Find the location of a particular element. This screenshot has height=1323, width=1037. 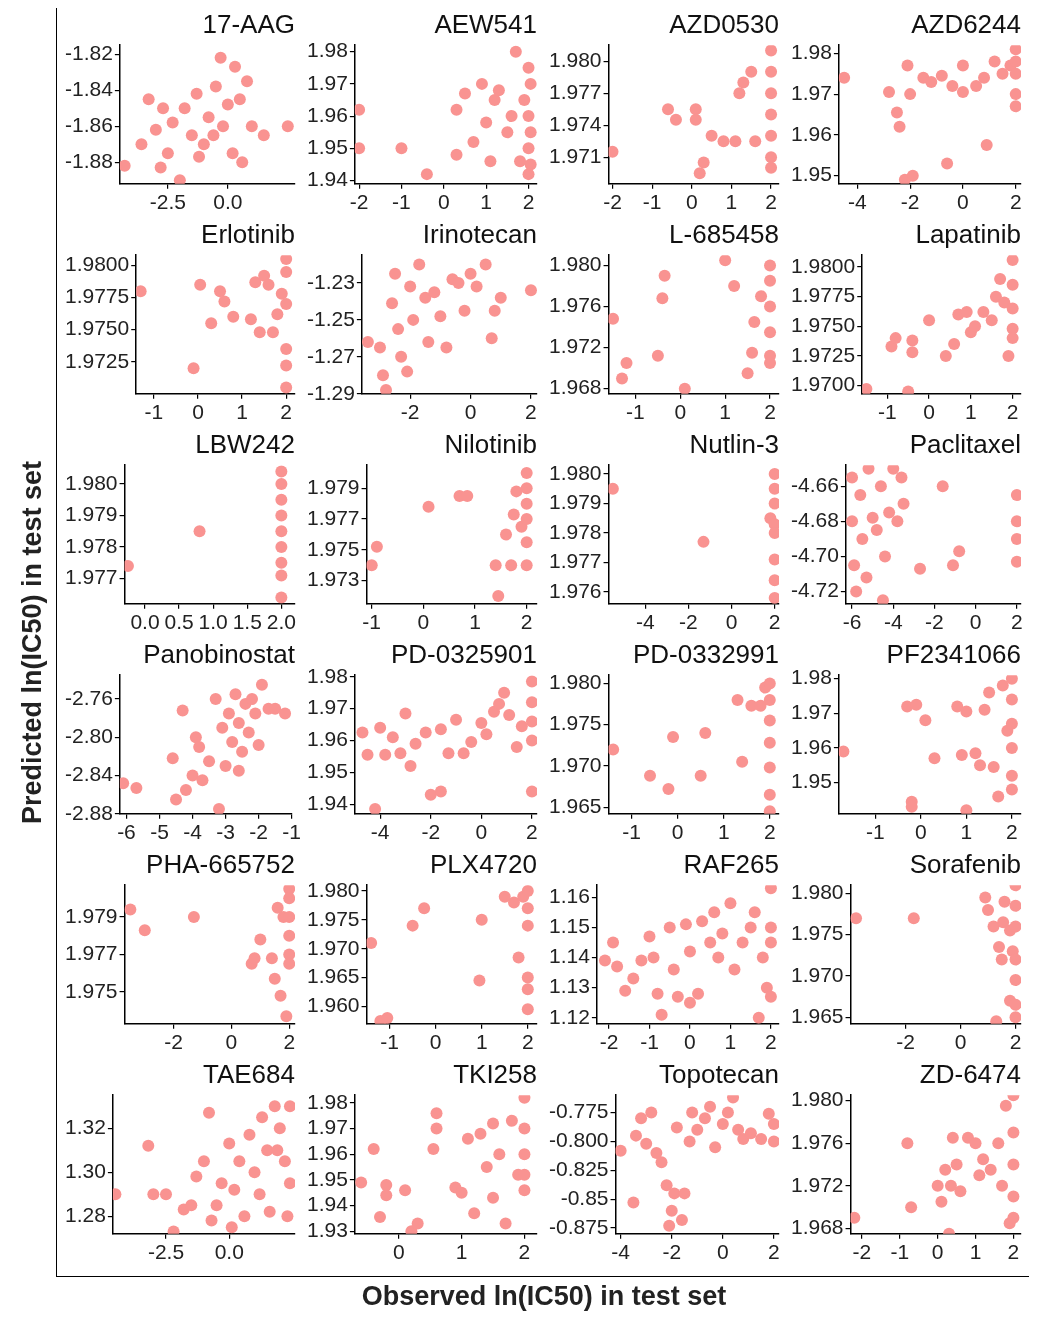

y-tick-label: -0.875 is located at coordinates (579, 1226).